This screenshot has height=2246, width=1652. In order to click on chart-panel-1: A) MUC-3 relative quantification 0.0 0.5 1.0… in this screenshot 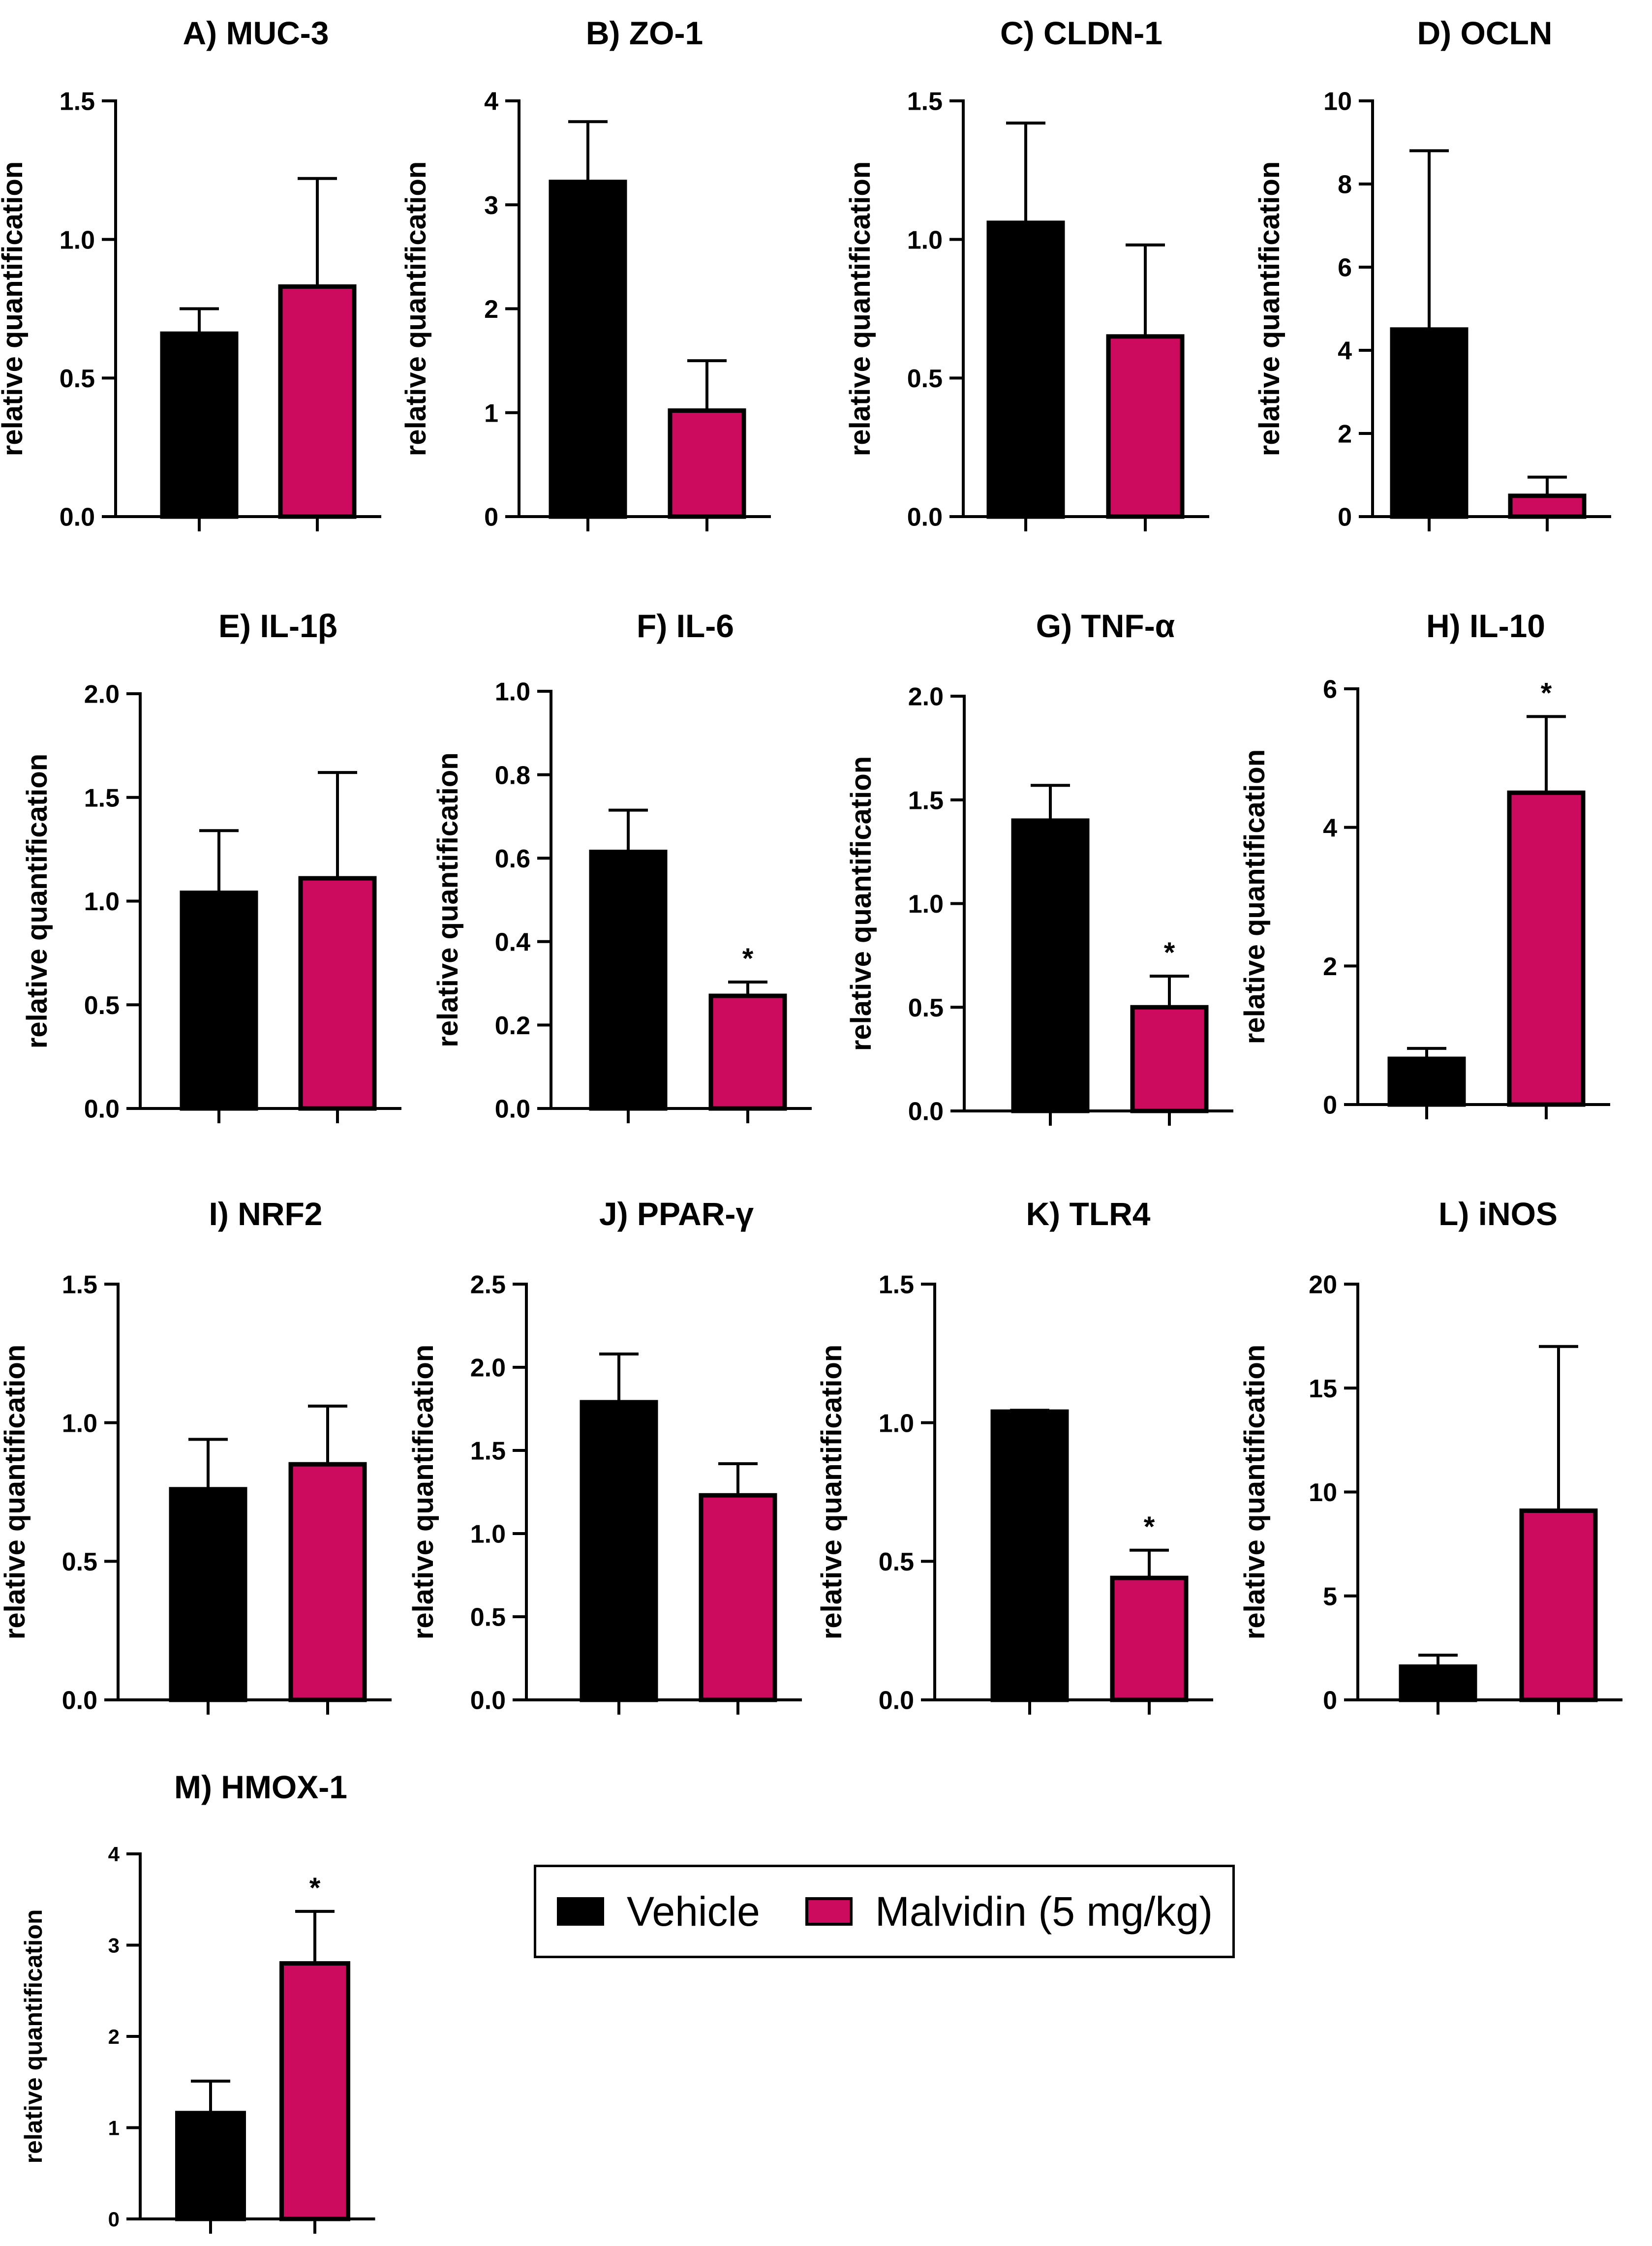, I will do `click(190, 273)`.